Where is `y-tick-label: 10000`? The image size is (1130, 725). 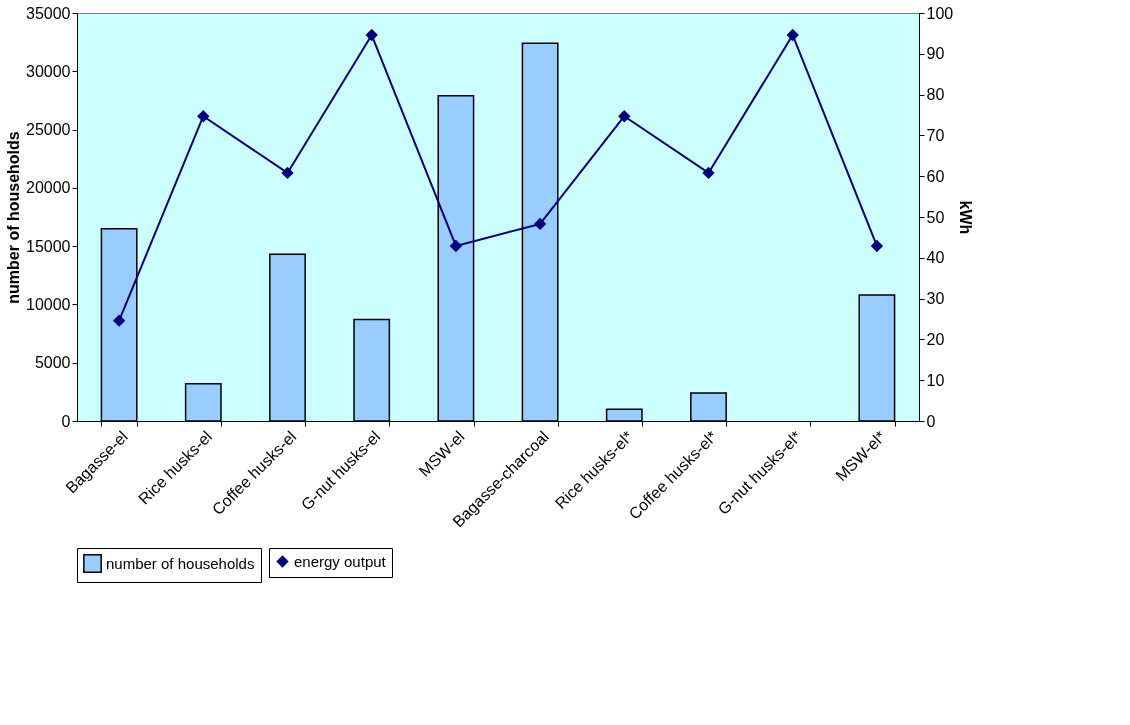
y-tick-label: 10000 is located at coordinates (48, 304).